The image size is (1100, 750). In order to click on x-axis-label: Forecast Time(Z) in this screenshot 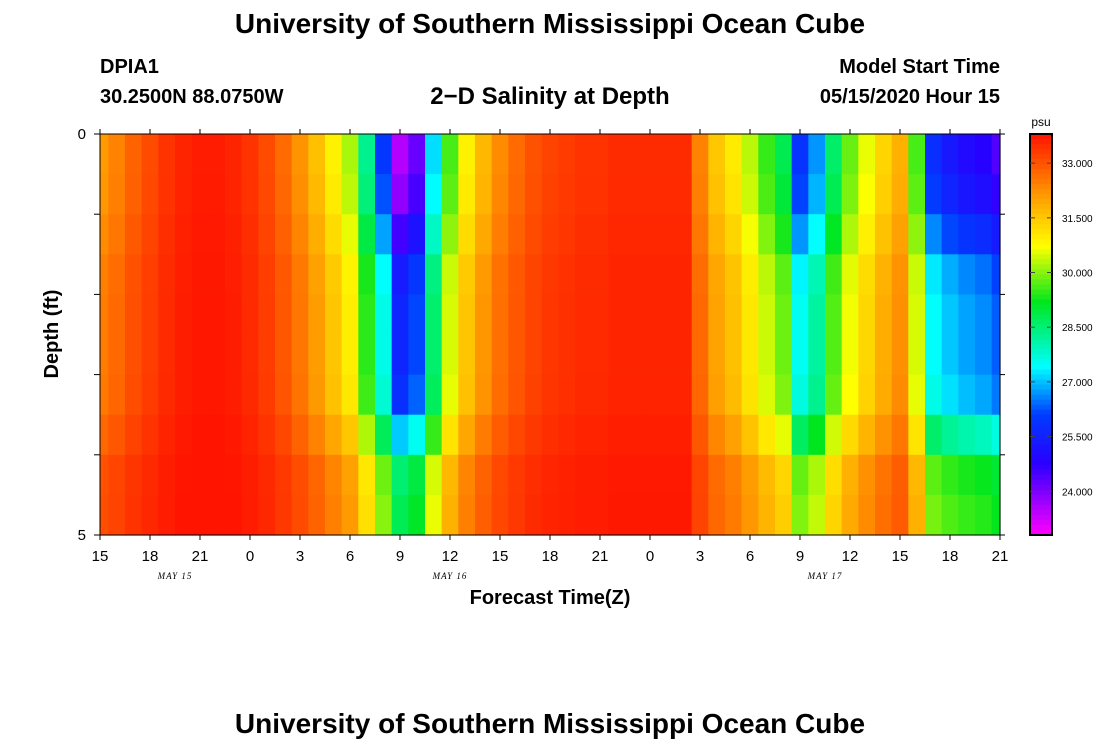, I will do `click(550, 598)`.